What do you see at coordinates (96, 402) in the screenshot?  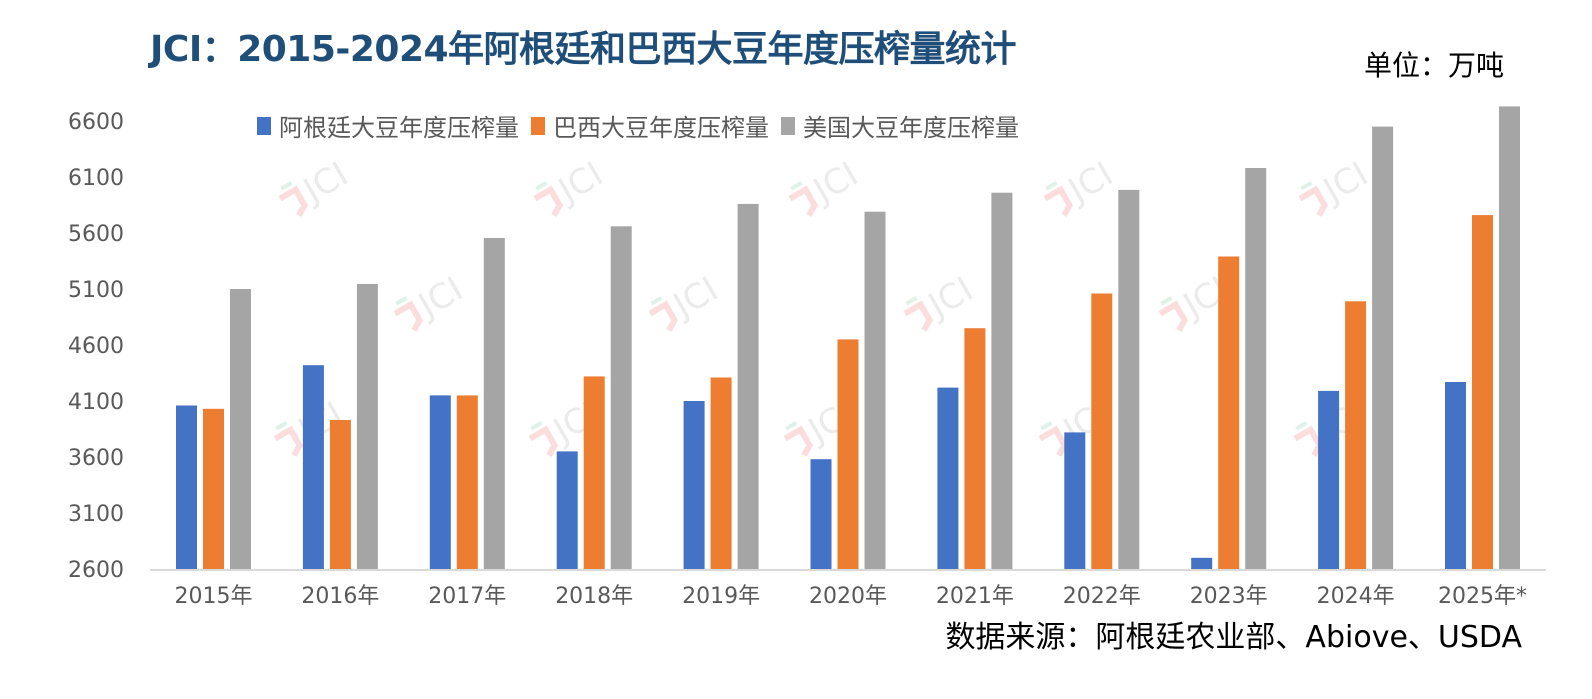 I see `y-tick-label: 4100` at bounding box center [96, 402].